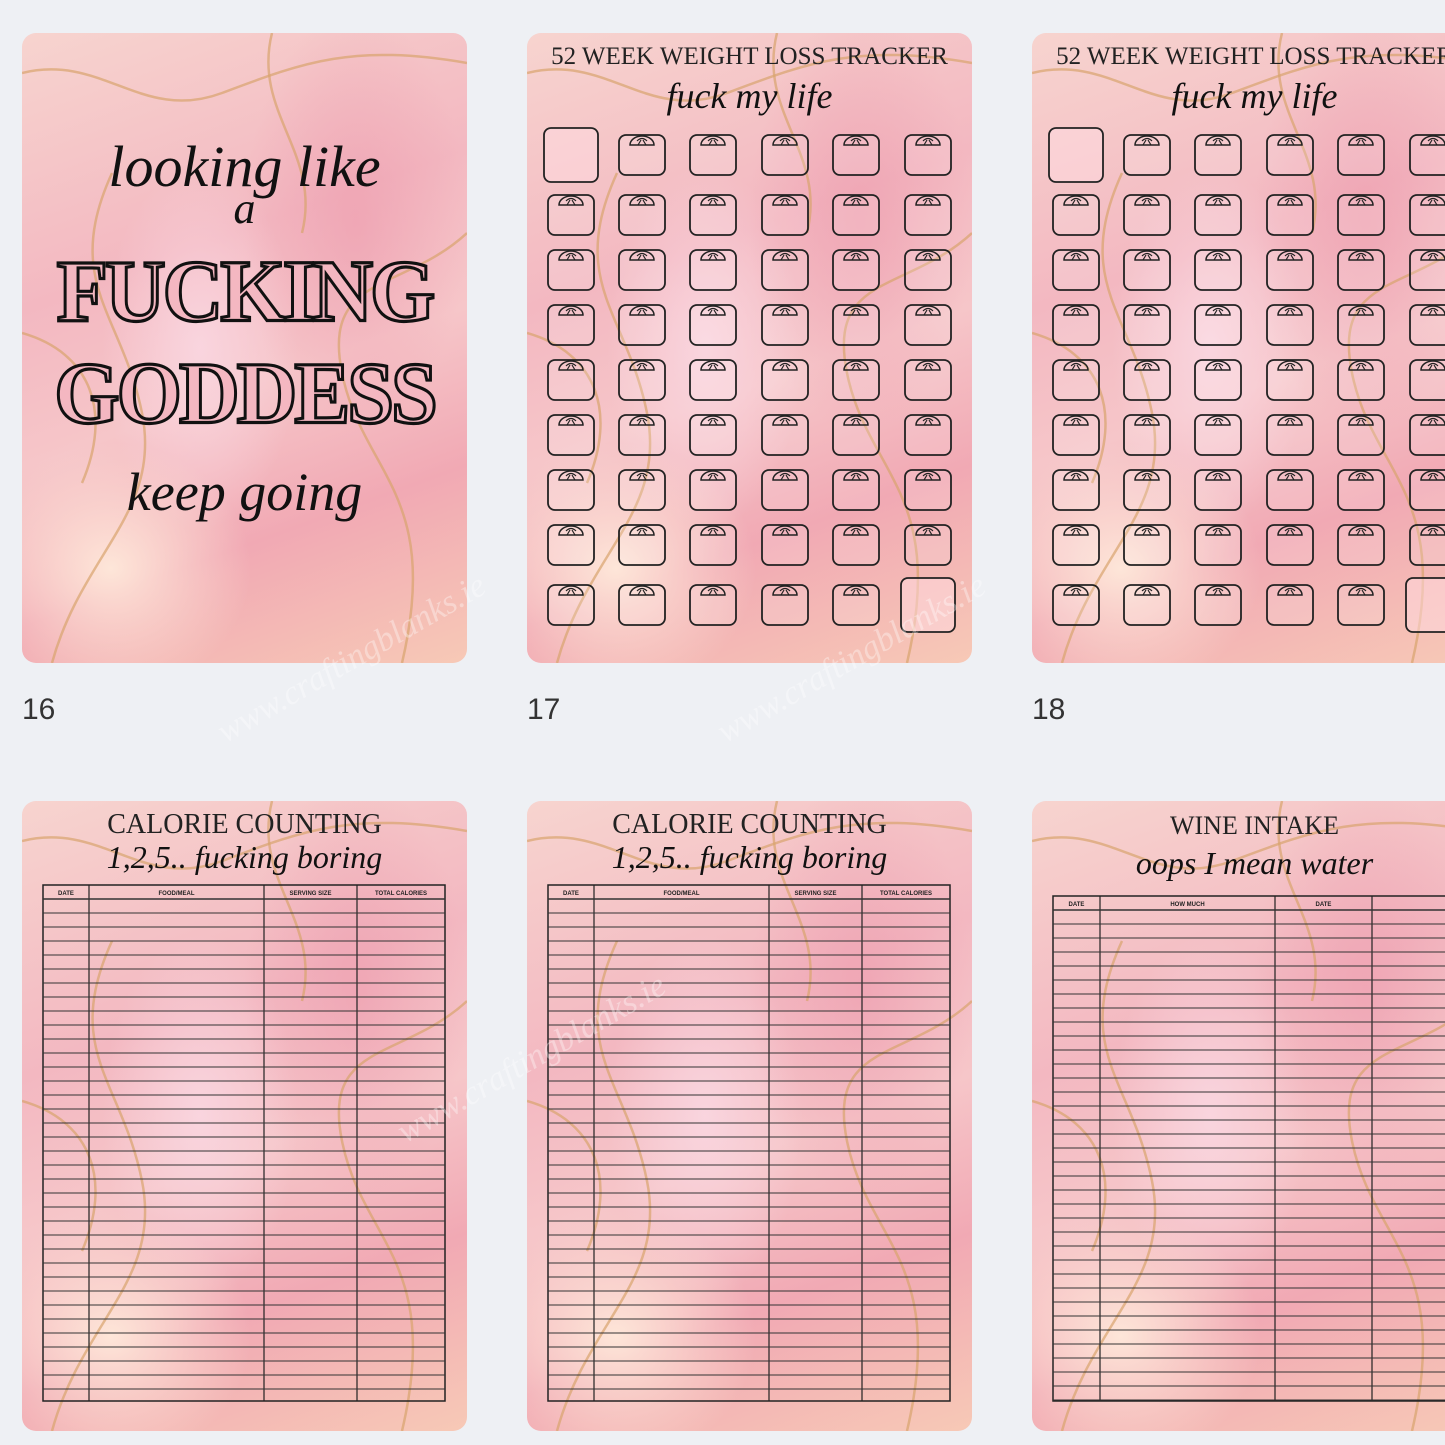 This screenshot has height=1445, width=1445. Describe the element at coordinates (1254, 825) in the screenshot. I see `page-title: WINE INTAKE` at that location.